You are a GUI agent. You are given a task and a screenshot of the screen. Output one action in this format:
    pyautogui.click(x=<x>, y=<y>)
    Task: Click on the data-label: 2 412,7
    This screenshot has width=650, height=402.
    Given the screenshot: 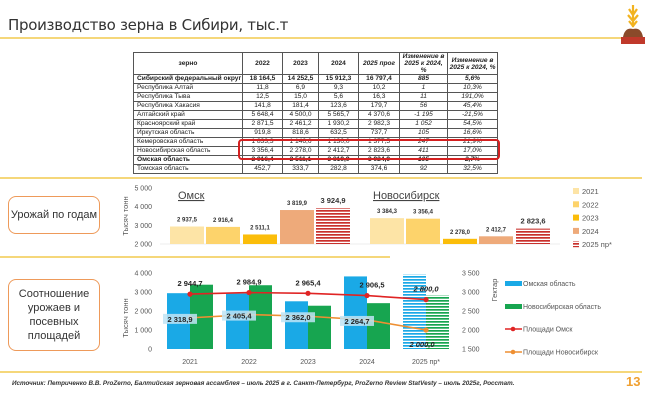 What is the action you would take?
    pyautogui.click(x=496, y=230)
    